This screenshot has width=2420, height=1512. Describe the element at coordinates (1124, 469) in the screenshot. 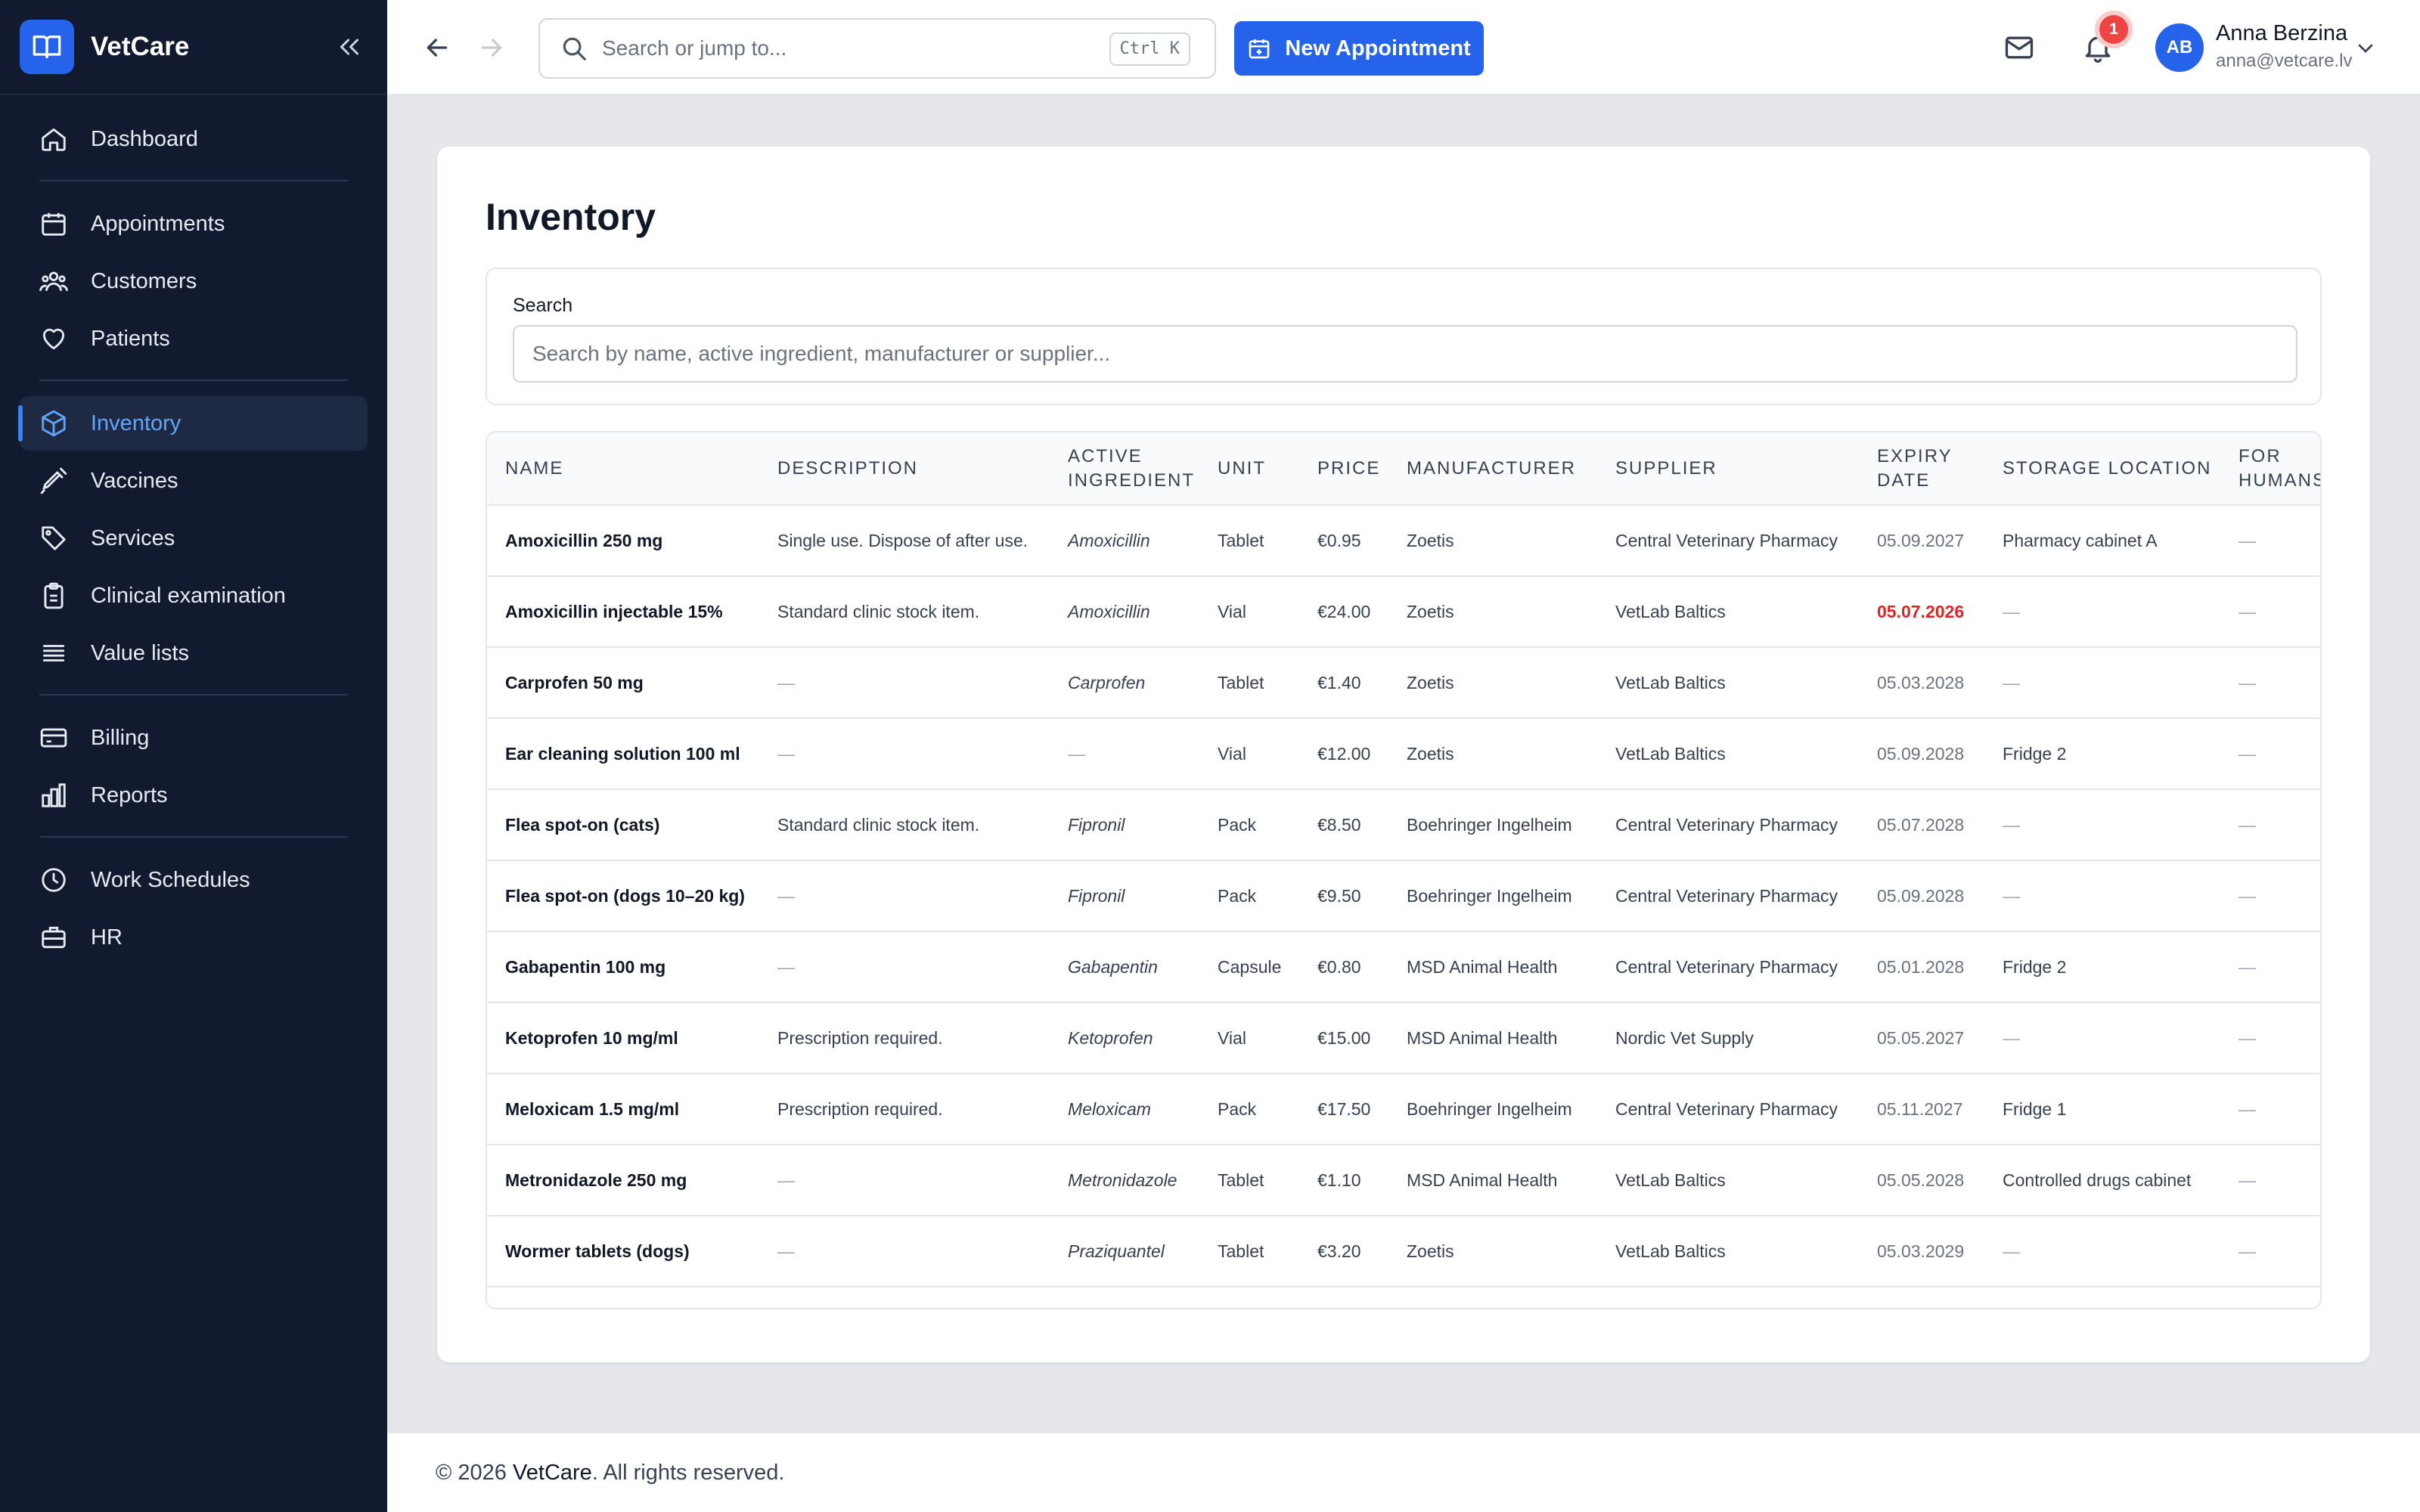

I see `column-header: ACTIVE INGREDIENT` at that location.